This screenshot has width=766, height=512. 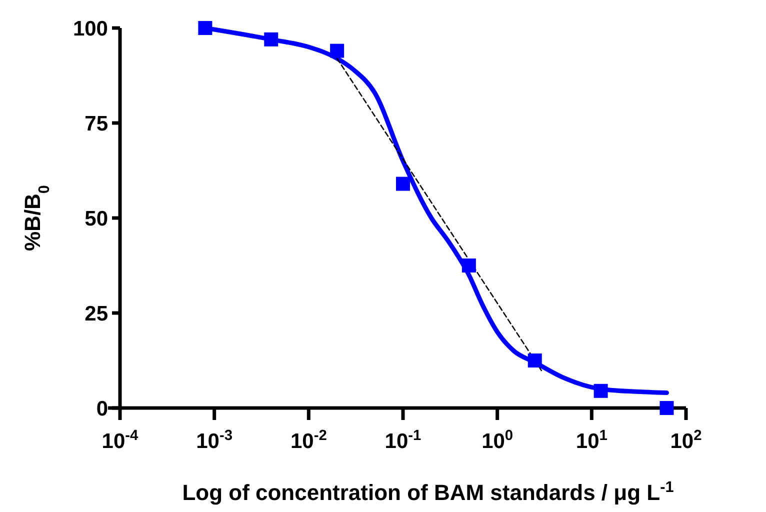 What do you see at coordinates (592, 440) in the screenshot?
I see `x-tick-label: 10$^{1}$` at bounding box center [592, 440].